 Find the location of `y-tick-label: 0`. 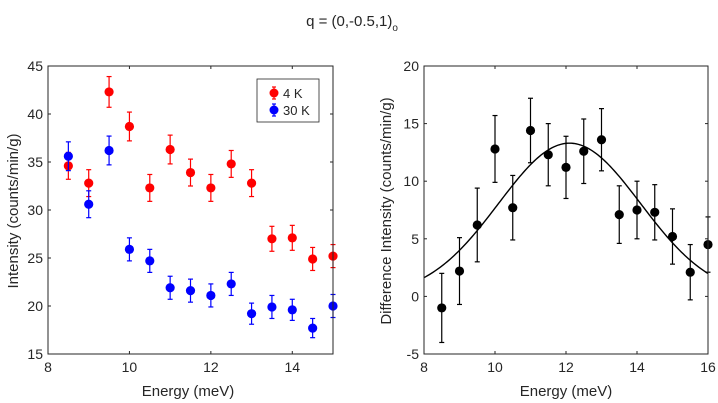

y-tick-label: 0 is located at coordinates (415, 296).